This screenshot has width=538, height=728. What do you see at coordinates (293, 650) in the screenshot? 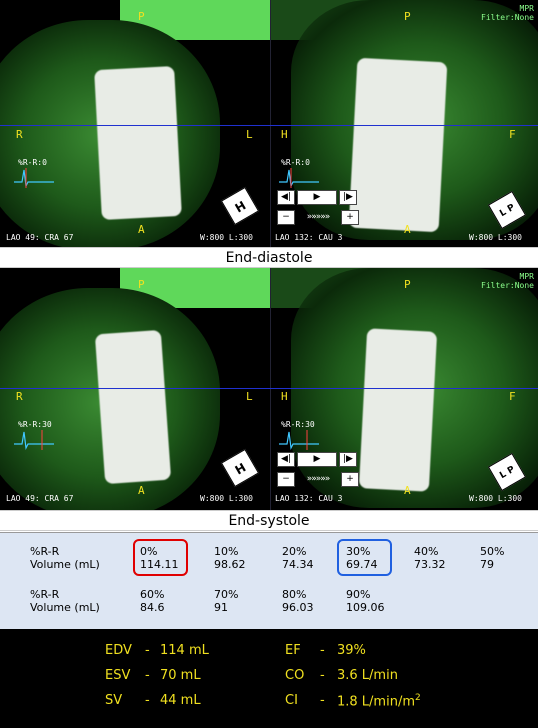
I see `ef-label: EF` at bounding box center [293, 650].